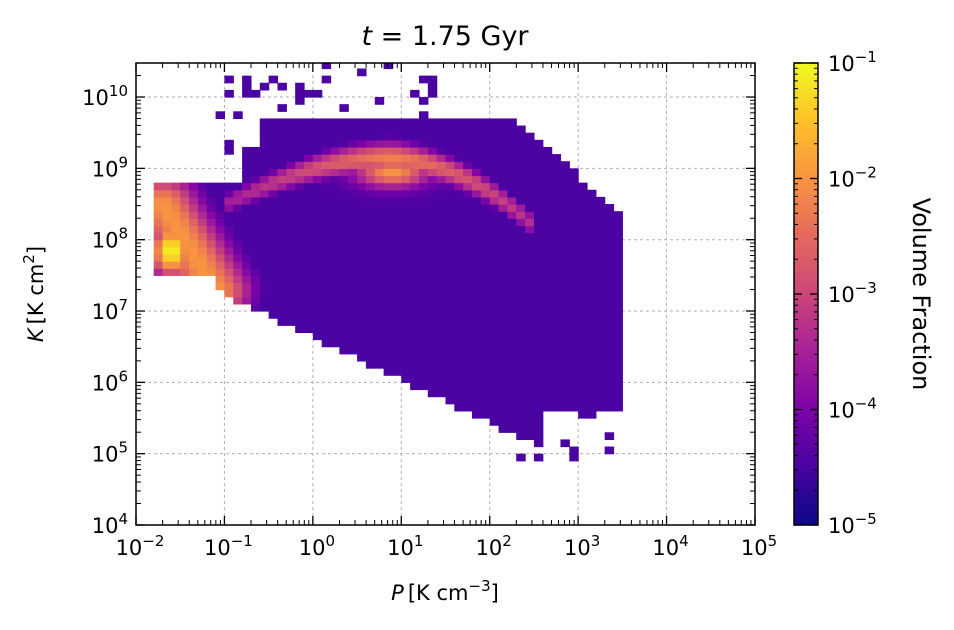 The height and width of the screenshot is (630, 954). I want to click on x-tick-label: 10−1, so click(228, 546).